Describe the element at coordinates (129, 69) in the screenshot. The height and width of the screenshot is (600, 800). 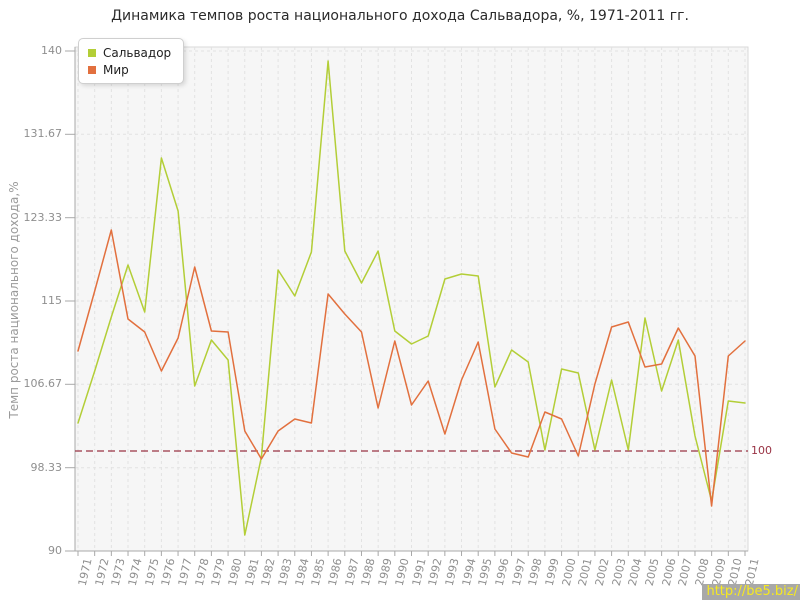
I see `legend-item-mir: Мир` at that location.